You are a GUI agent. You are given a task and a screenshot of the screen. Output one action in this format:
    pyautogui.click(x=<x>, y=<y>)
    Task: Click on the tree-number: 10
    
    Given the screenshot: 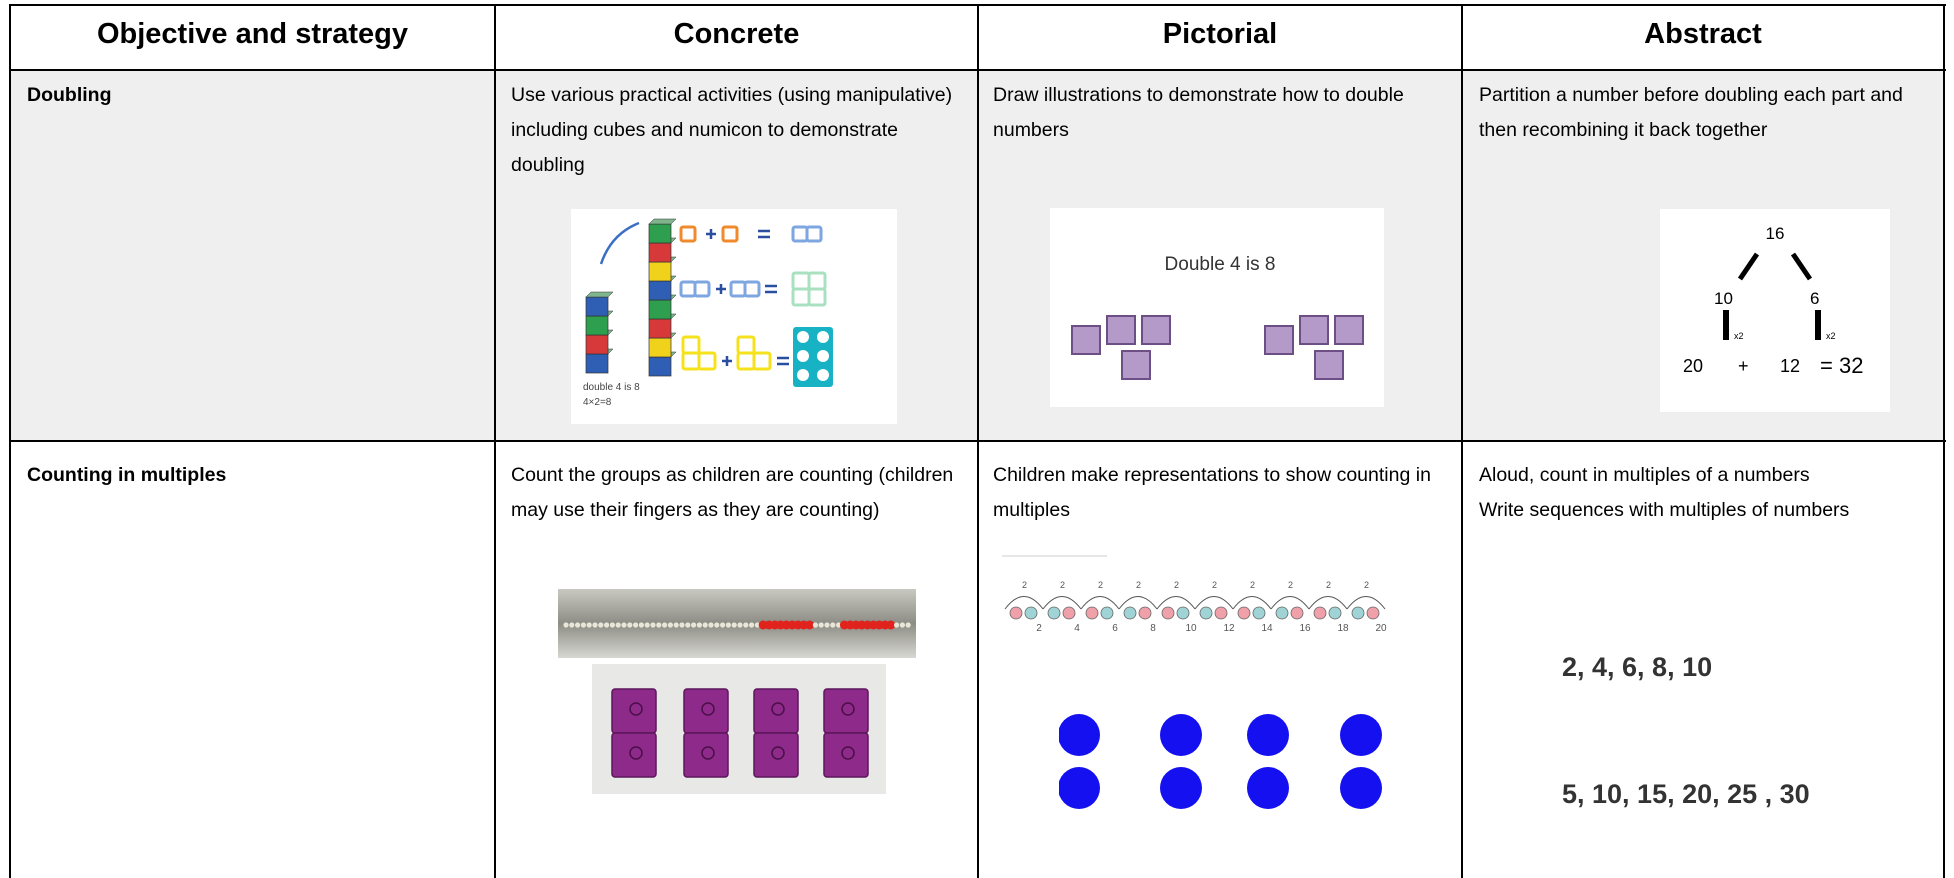 What is the action you would take?
    pyautogui.click(x=1723, y=298)
    